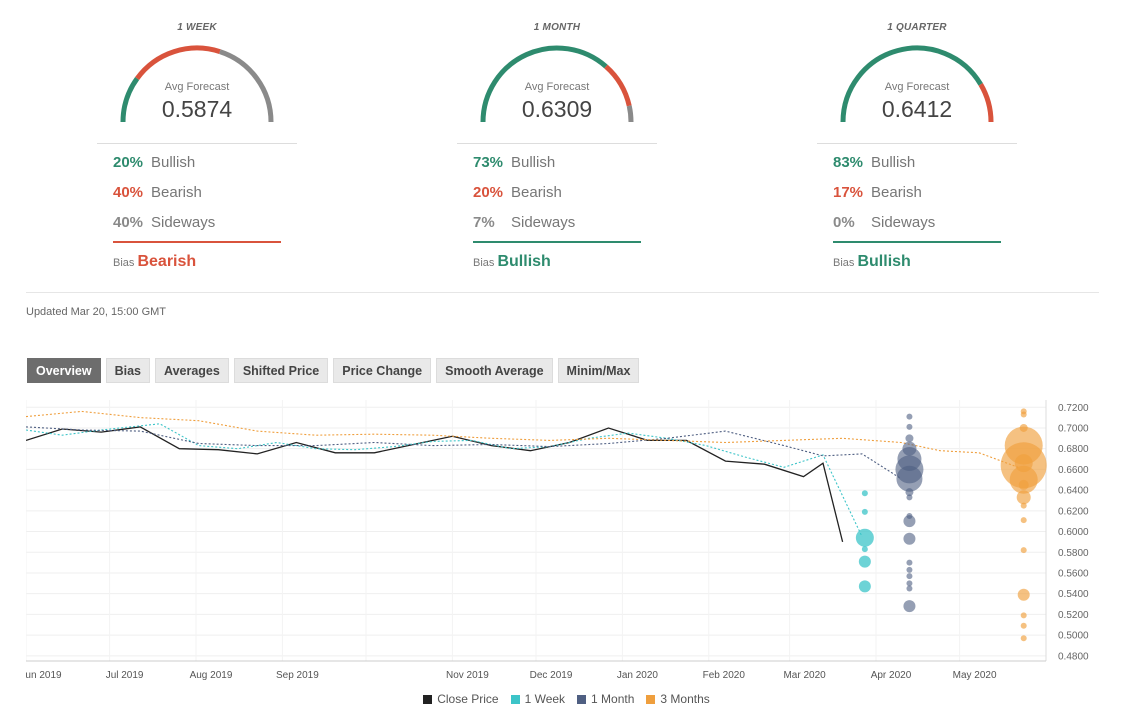  What do you see at coordinates (64, 370) in the screenshot?
I see `tab-overview: Overview` at bounding box center [64, 370].